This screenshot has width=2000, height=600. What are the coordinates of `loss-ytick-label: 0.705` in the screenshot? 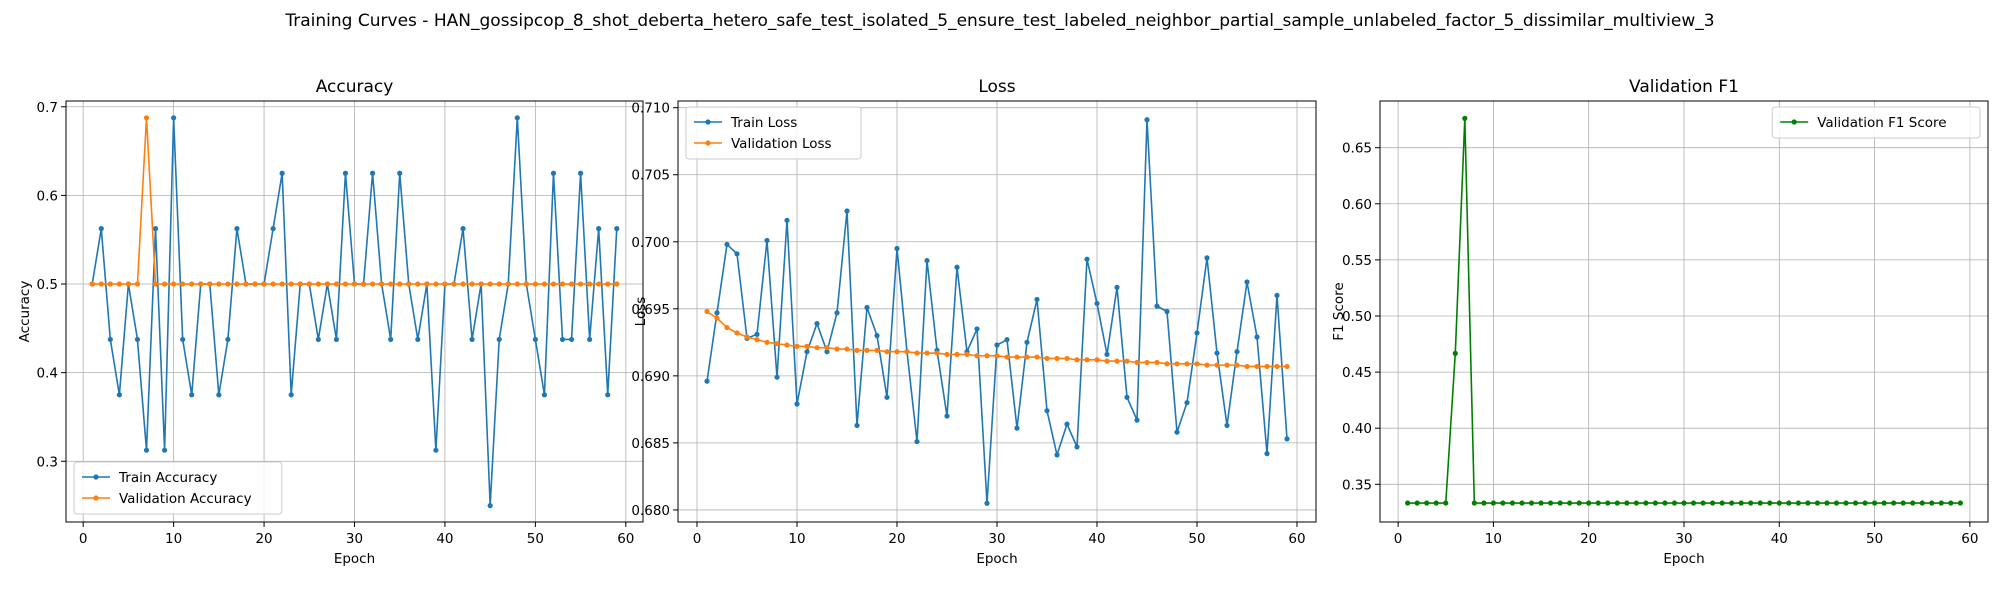 It's located at (650, 176).